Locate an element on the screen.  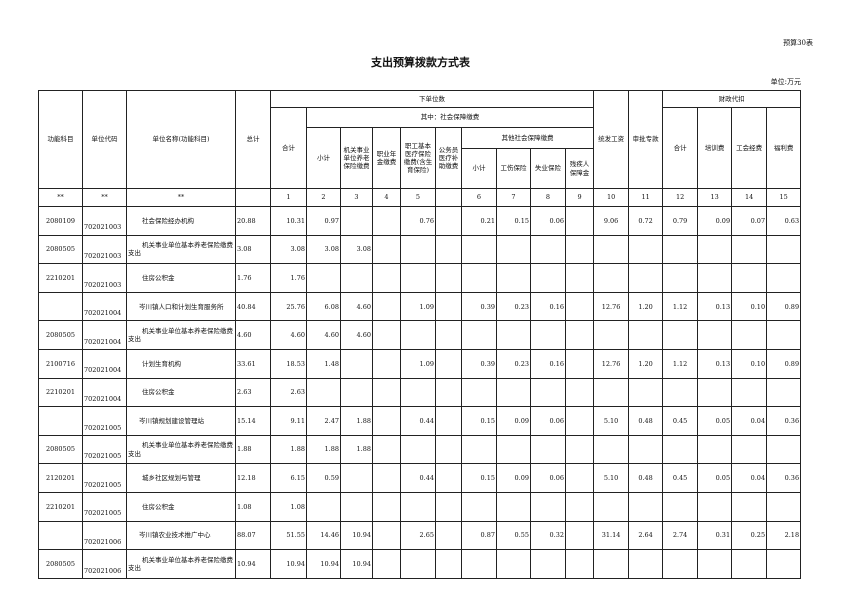
header-other-subtotal: 小计 is located at coordinates (479, 168).